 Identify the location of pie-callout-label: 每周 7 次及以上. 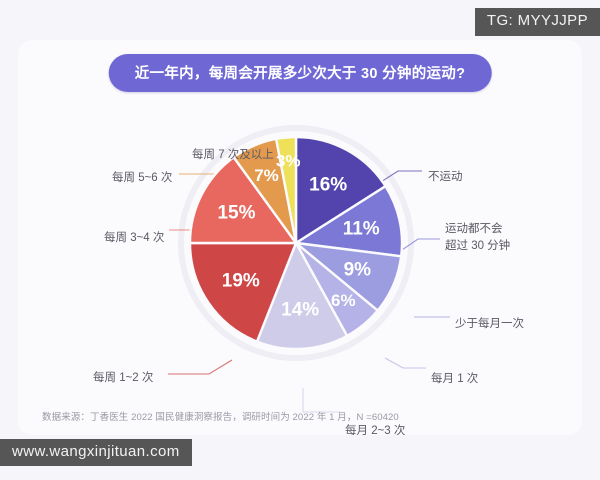
(233, 155).